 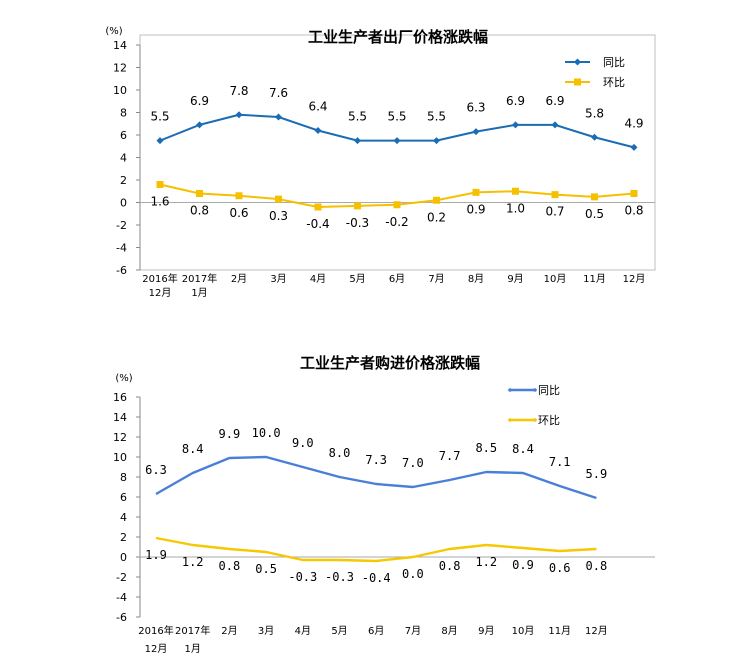 What do you see at coordinates (398, 37) in the screenshot?
I see `chart-title: 工业生产者出厂价格涨跌幅` at bounding box center [398, 37].